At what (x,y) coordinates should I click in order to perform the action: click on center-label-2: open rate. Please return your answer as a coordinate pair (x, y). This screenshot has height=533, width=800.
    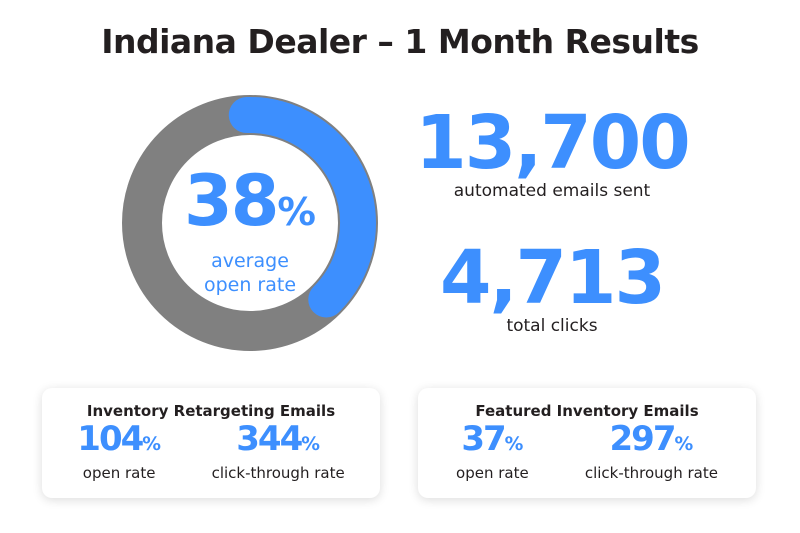
    Looking at the image, I should click on (250, 285).